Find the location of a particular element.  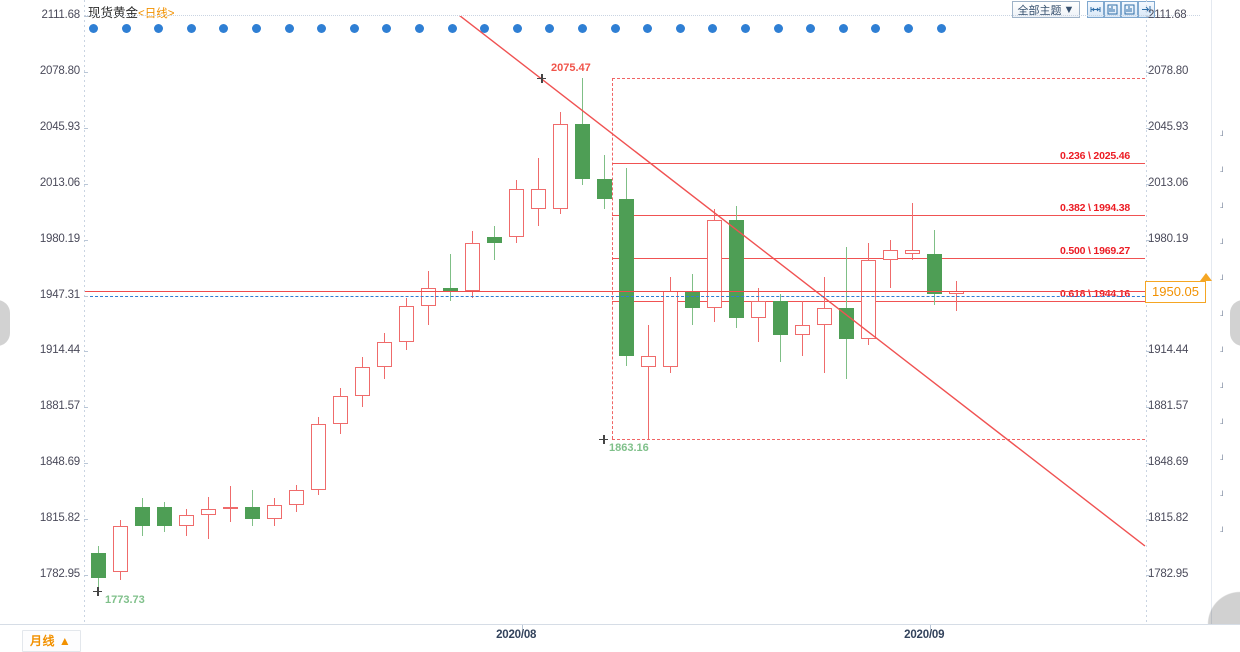

current-price-arrow-icon is located at coordinates (1206, 276).